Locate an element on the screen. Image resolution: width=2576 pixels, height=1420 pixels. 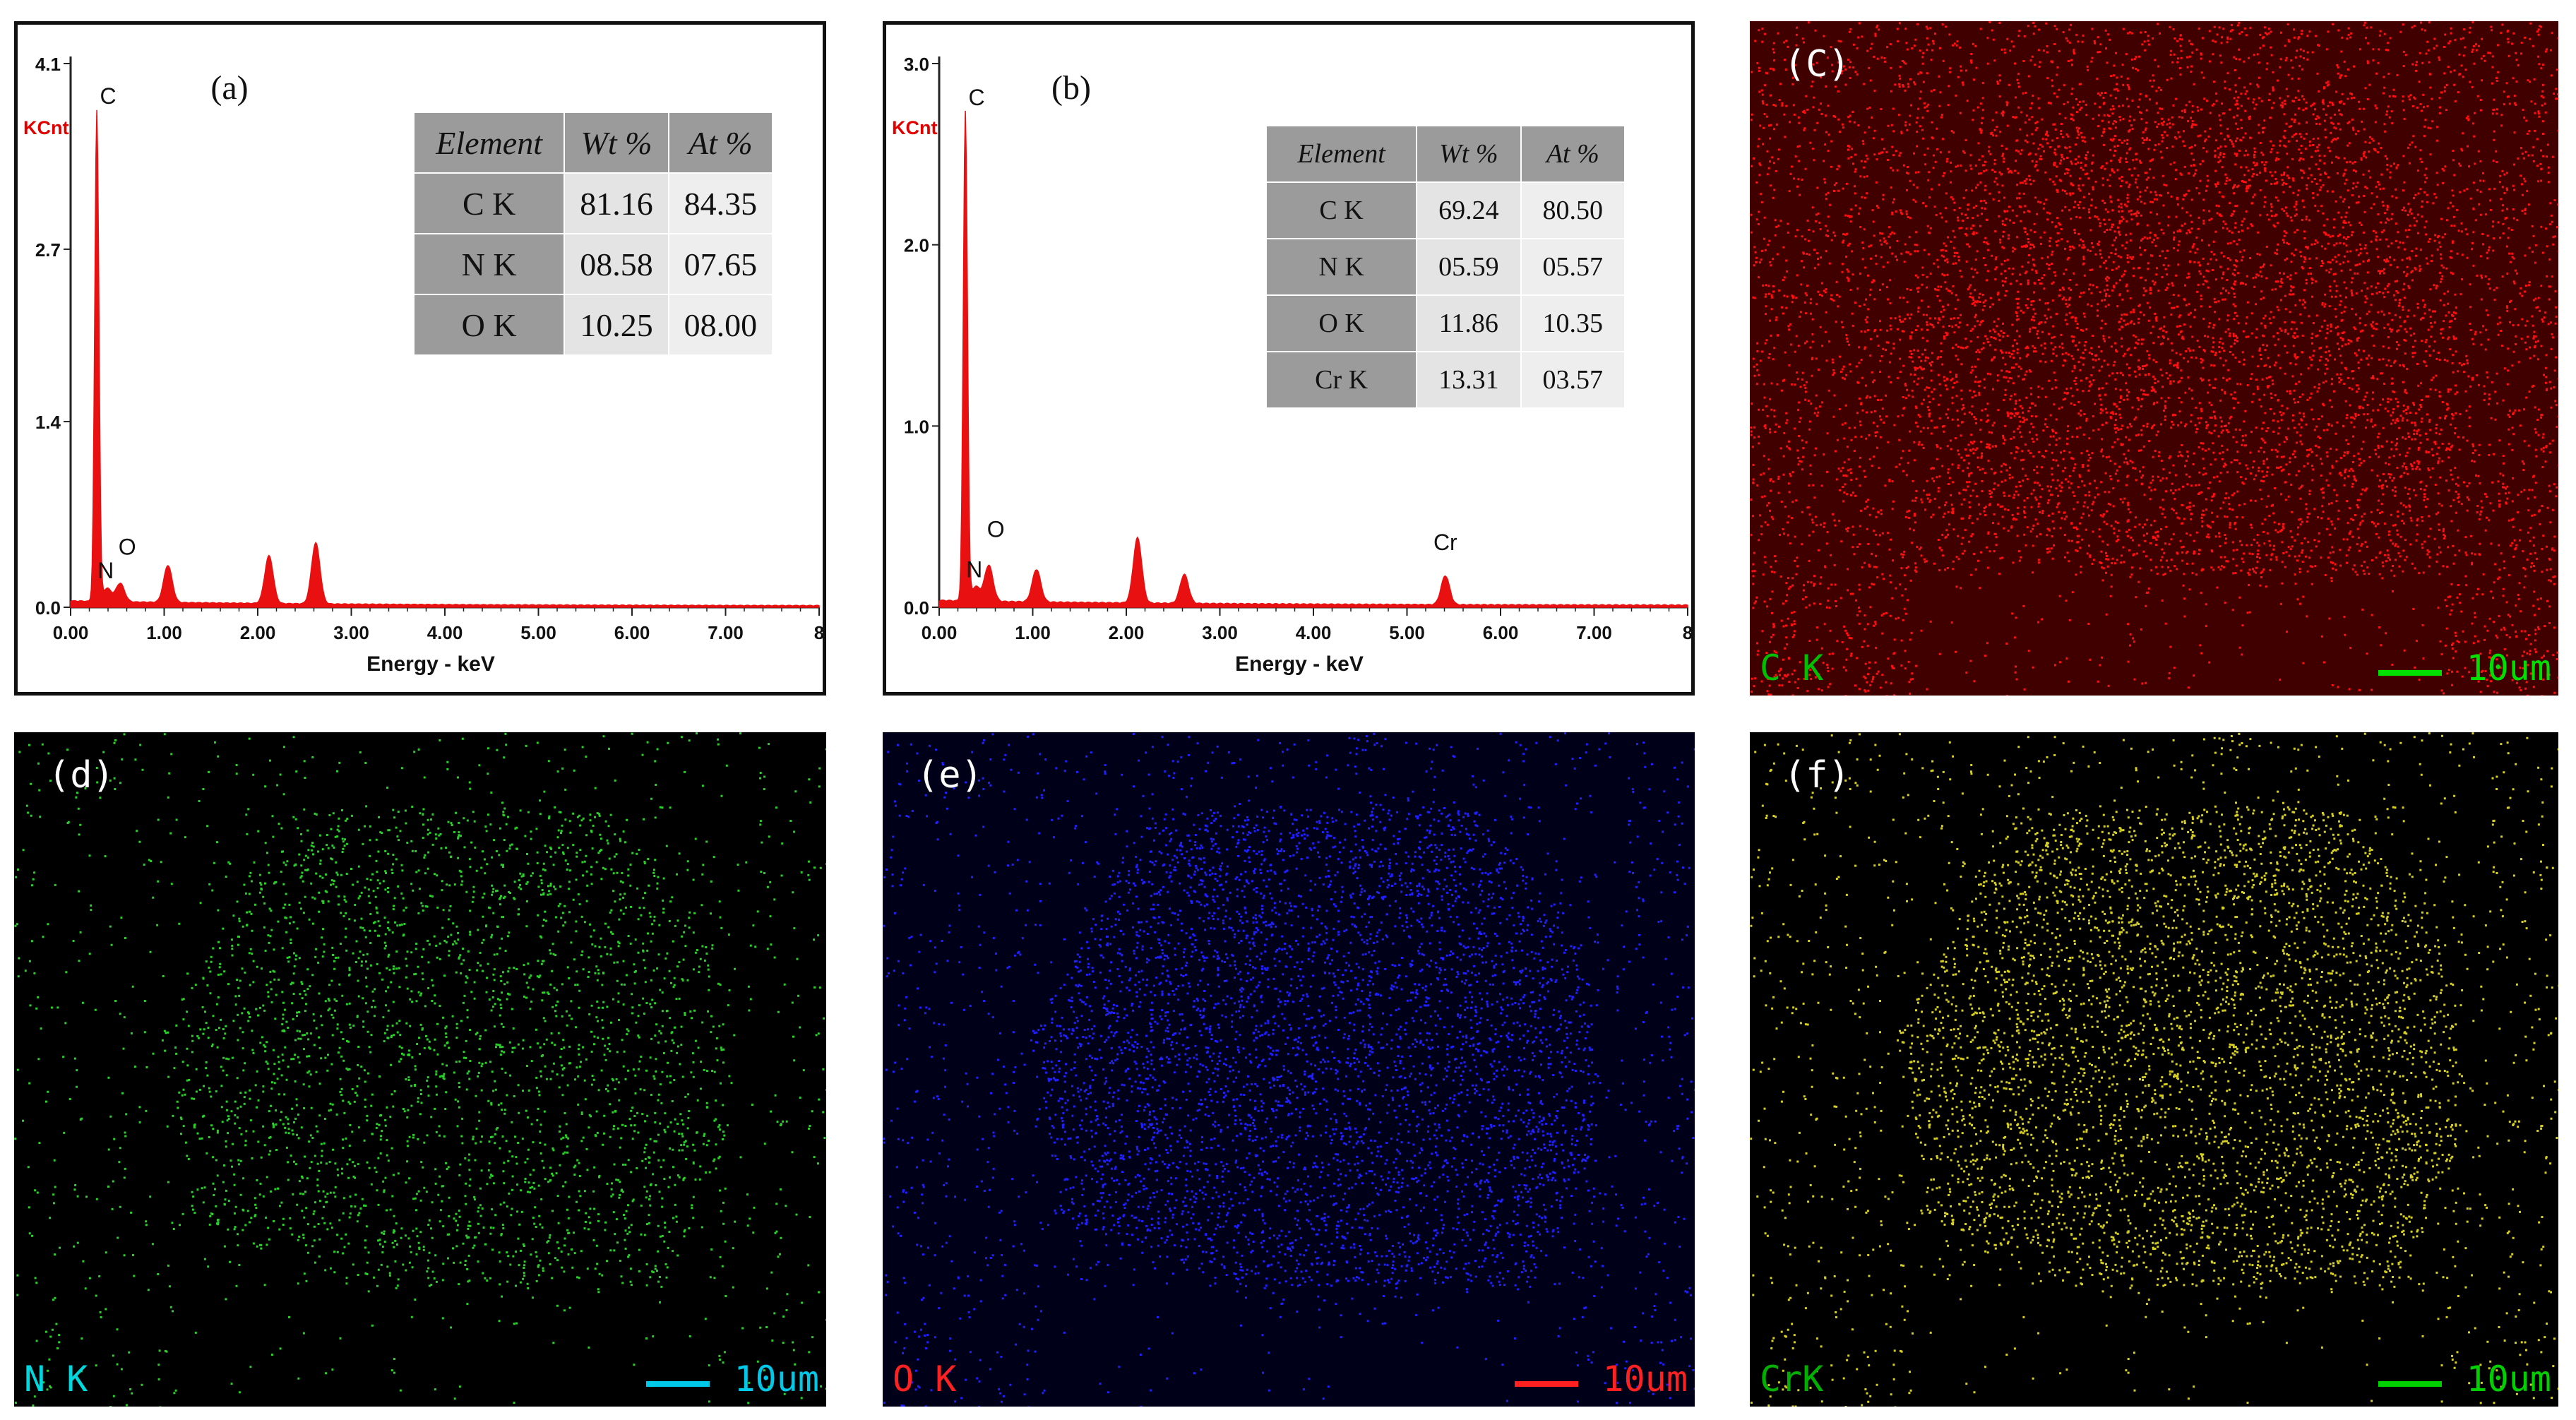
table-cell-at: 03.57 is located at coordinates (1573, 380).